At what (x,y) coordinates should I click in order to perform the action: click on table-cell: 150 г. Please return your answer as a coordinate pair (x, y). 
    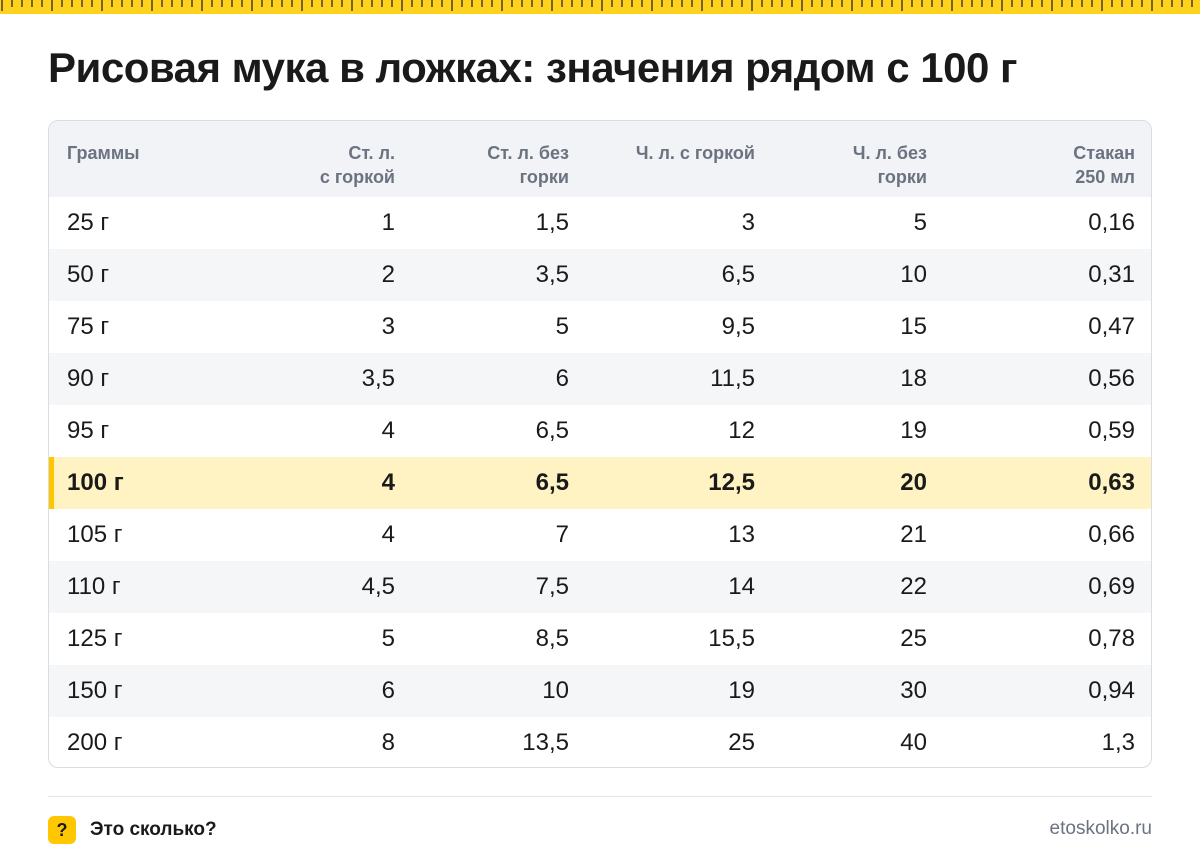
    Looking at the image, I should click on (95, 690).